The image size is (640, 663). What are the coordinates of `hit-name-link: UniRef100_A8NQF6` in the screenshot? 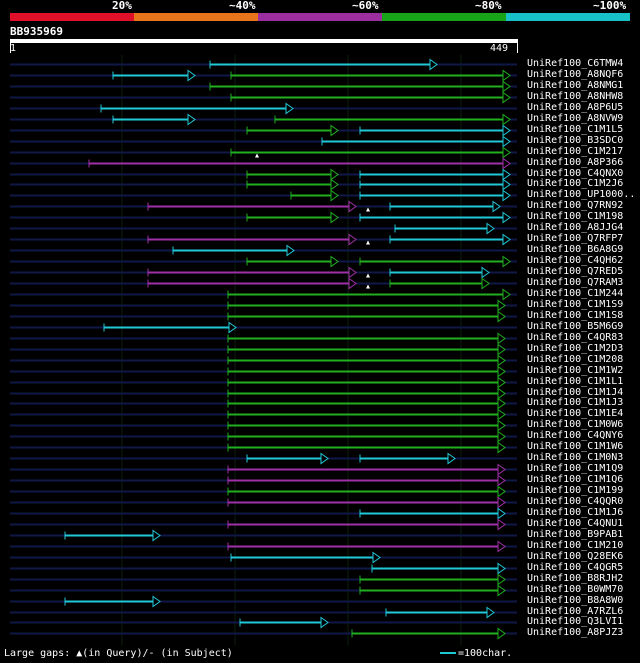 It's located at (575, 74).